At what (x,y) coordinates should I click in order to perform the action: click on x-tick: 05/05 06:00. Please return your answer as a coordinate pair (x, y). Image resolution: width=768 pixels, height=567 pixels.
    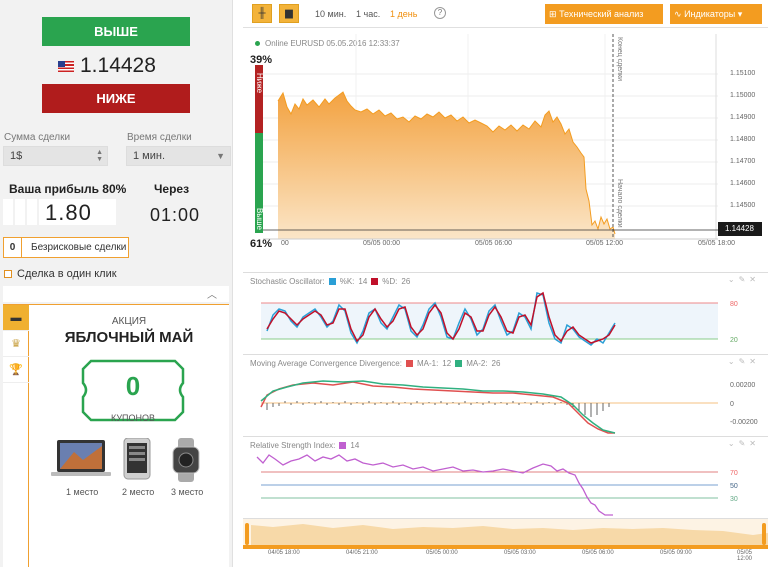
    Looking at the image, I should click on (493, 243).